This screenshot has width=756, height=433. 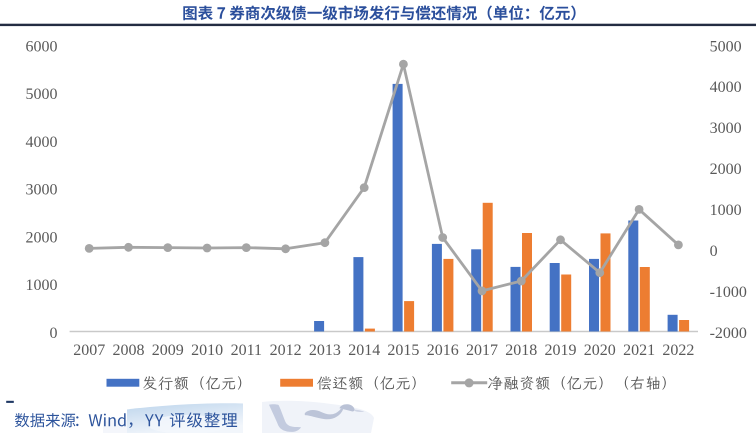 I want to click on svg-text: -1000, so click(x=728, y=292).